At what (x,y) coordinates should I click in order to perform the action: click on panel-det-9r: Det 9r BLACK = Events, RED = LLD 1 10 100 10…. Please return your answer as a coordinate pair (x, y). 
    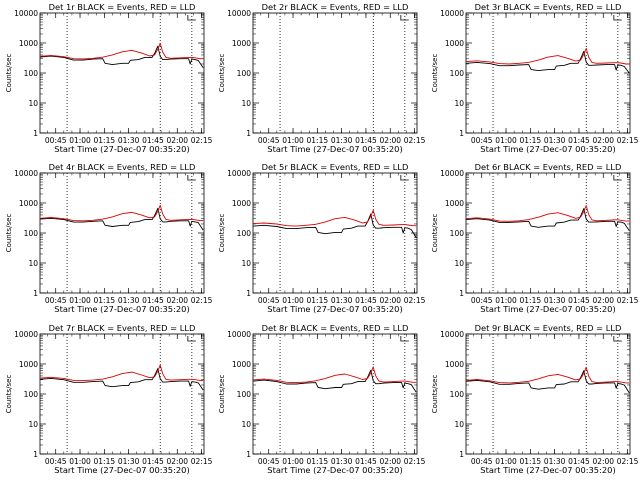
    Looking at the image, I should click on (535, 399).